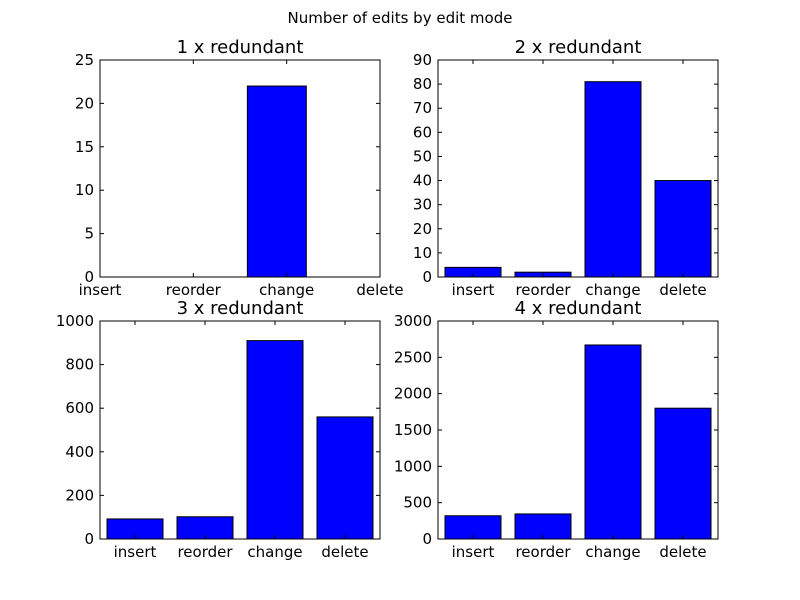  What do you see at coordinates (400, 18) in the screenshot?
I see `figure-suptitle: Number of edits by edit mode` at bounding box center [400, 18].